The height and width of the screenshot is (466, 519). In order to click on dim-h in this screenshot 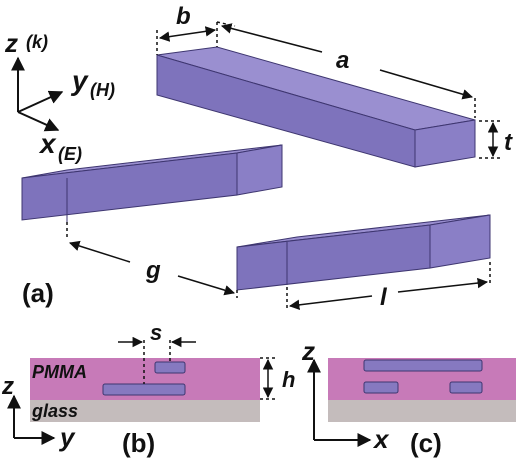, I will do `click(268, 378)`.